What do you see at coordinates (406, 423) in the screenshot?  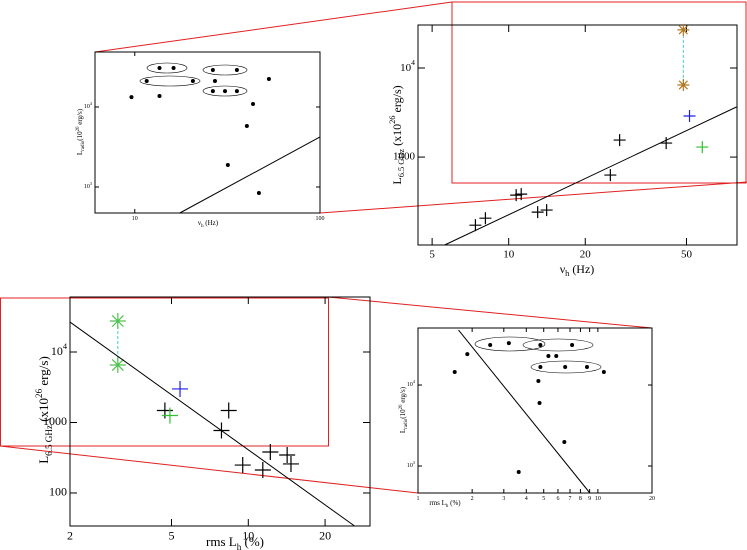 I see `label-part: radio` at bounding box center [406, 423].